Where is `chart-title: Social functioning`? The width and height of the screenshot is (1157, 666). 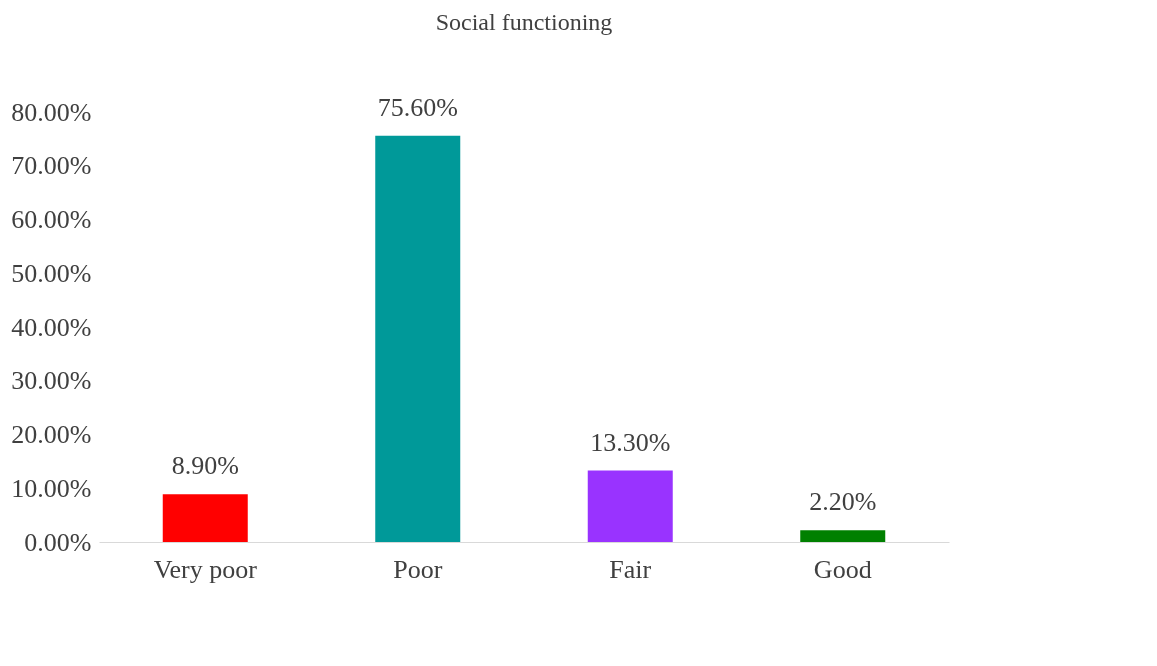 chart-title: Social functioning is located at coordinates (524, 21).